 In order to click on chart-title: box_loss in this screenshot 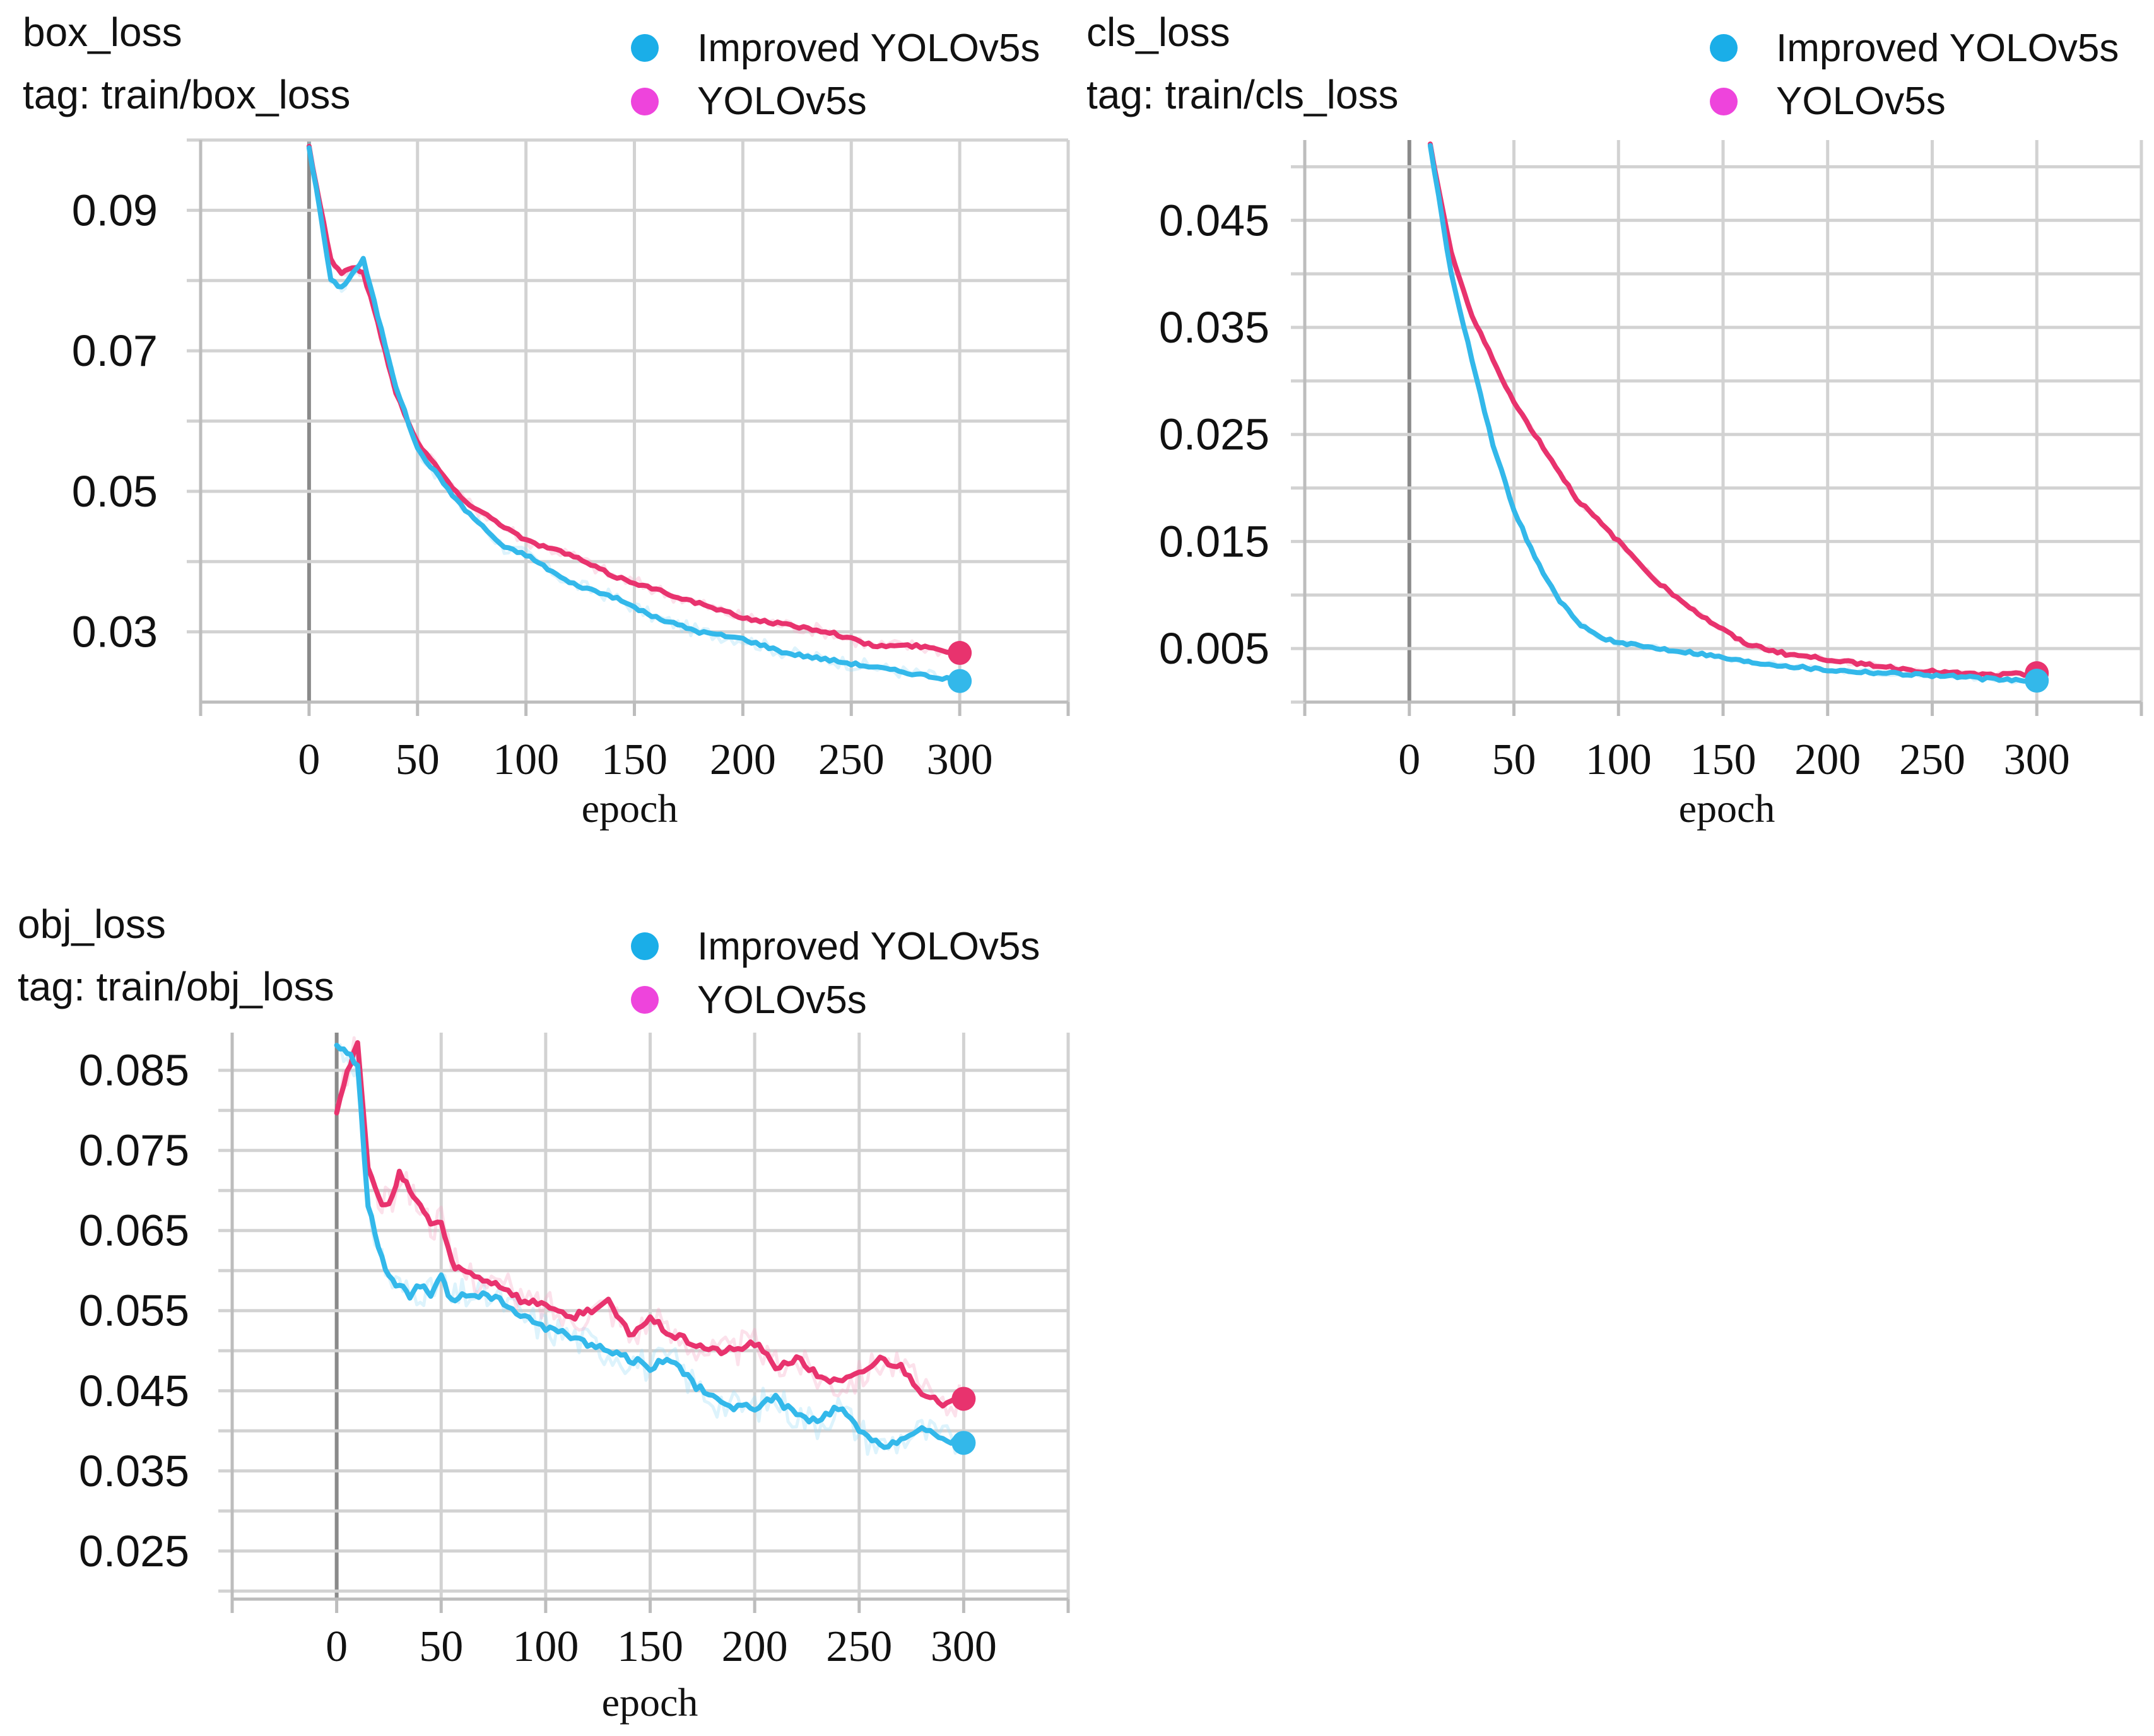, I will do `click(102, 32)`.